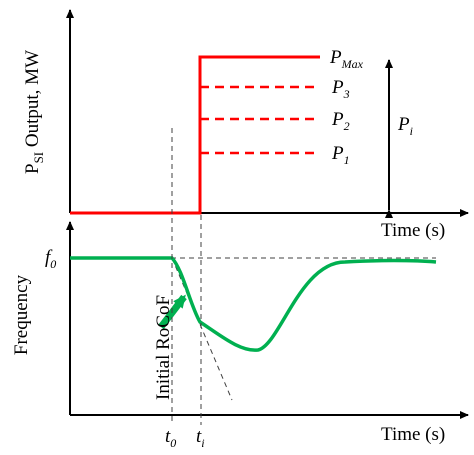 This screenshot has height=455, width=474. Describe the element at coordinates (163, 347) in the screenshot. I see `initial-rocof-label: Initial RoCoF` at that location.